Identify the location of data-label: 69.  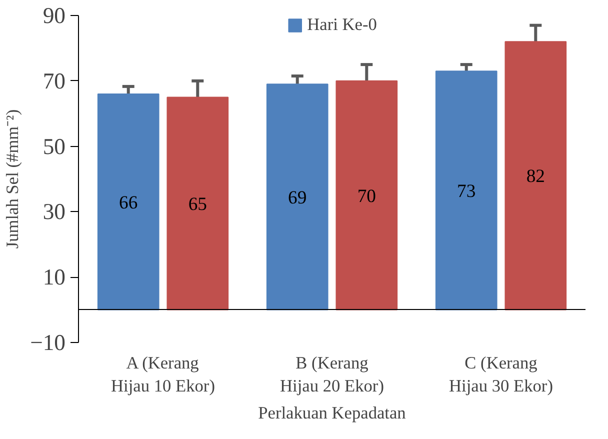
(297, 197).